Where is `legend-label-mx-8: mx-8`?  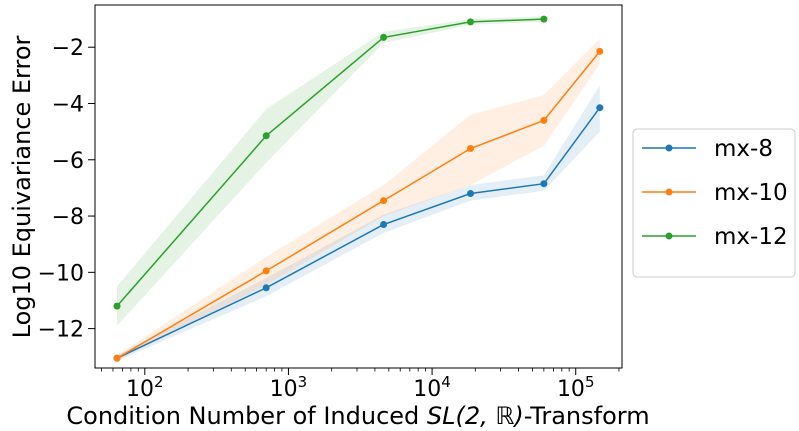 legend-label-mx-8: mx-8 is located at coordinates (743, 149).